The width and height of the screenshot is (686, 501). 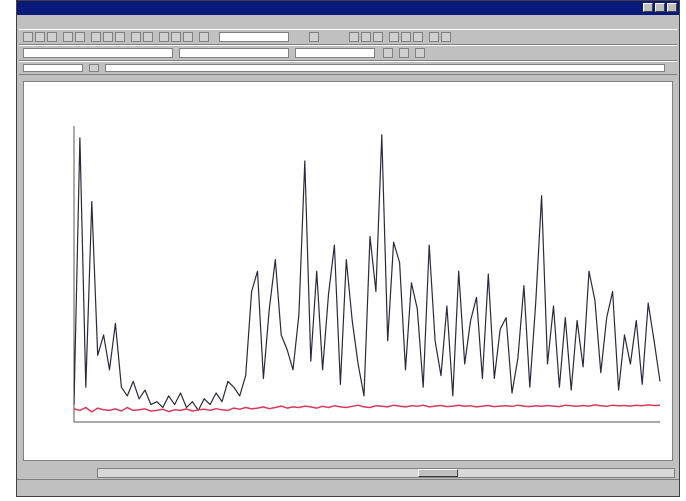 What do you see at coordinates (406, 37) in the screenshot?
I see `align-center-icon` at bounding box center [406, 37].